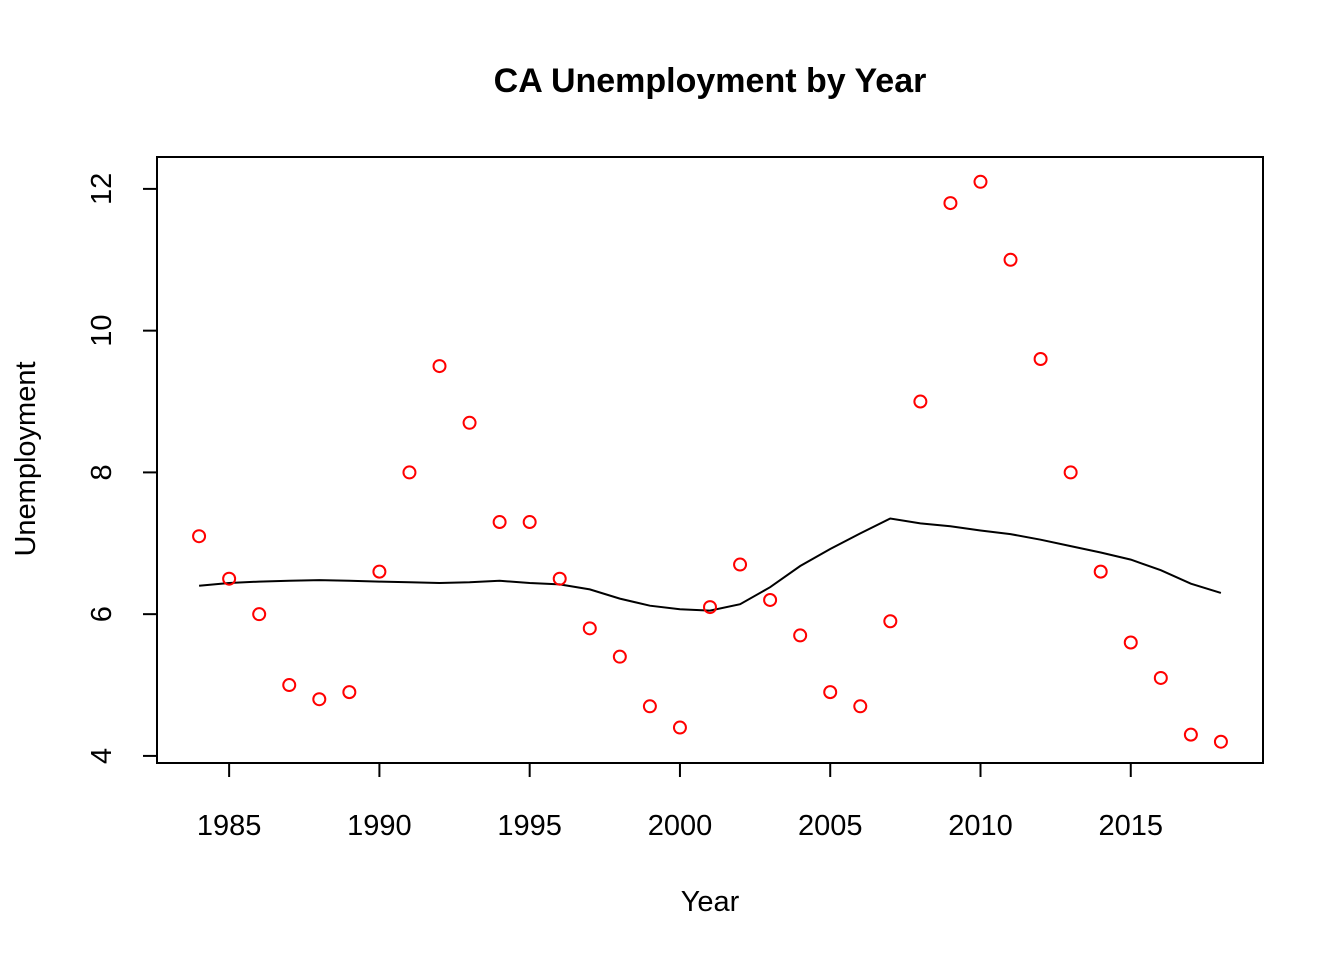  What do you see at coordinates (680, 802) in the screenshot?
I see `x-axis: 1985 1990 1995 2000 2005 2010 2015` at bounding box center [680, 802].